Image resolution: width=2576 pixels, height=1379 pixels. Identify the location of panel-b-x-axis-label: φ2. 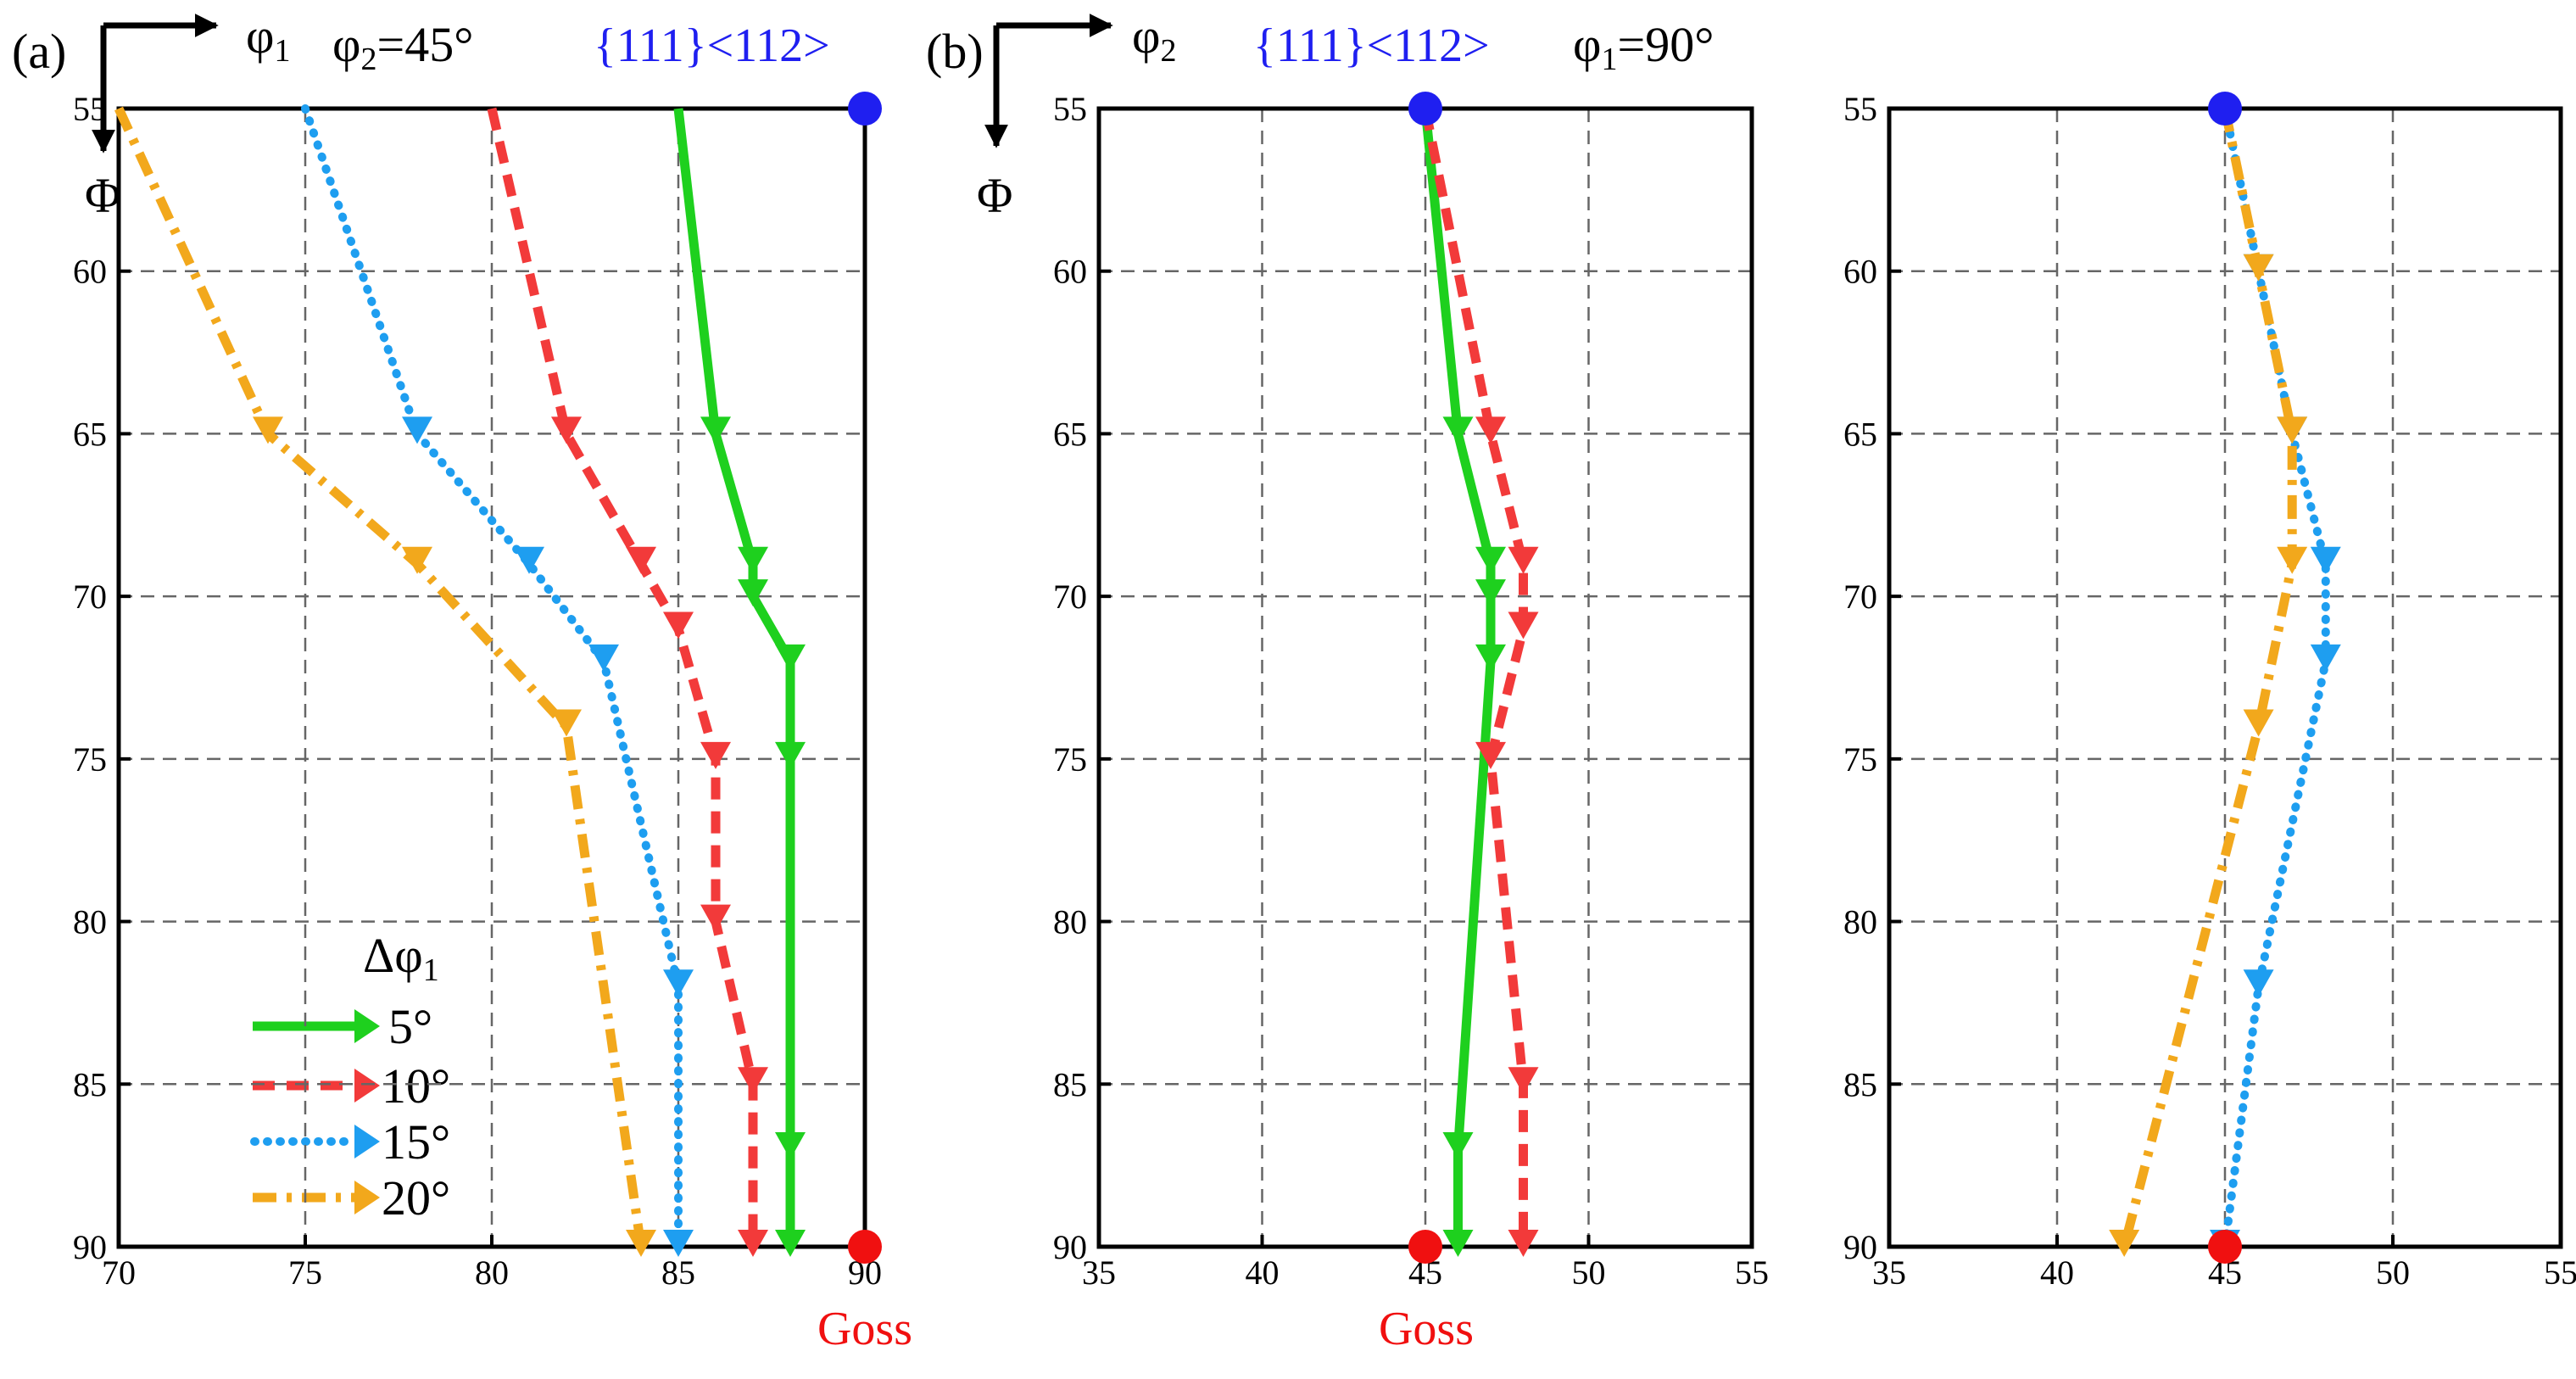
(1154, 38).